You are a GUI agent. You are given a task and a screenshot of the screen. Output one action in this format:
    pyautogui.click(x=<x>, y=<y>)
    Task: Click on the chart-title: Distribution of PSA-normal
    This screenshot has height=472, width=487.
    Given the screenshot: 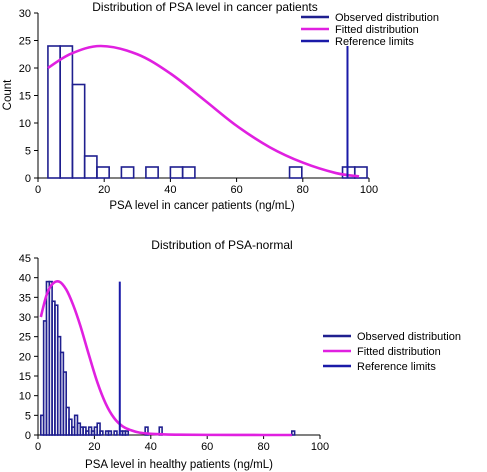 What is the action you would take?
    pyautogui.click(x=221, y=245)
    